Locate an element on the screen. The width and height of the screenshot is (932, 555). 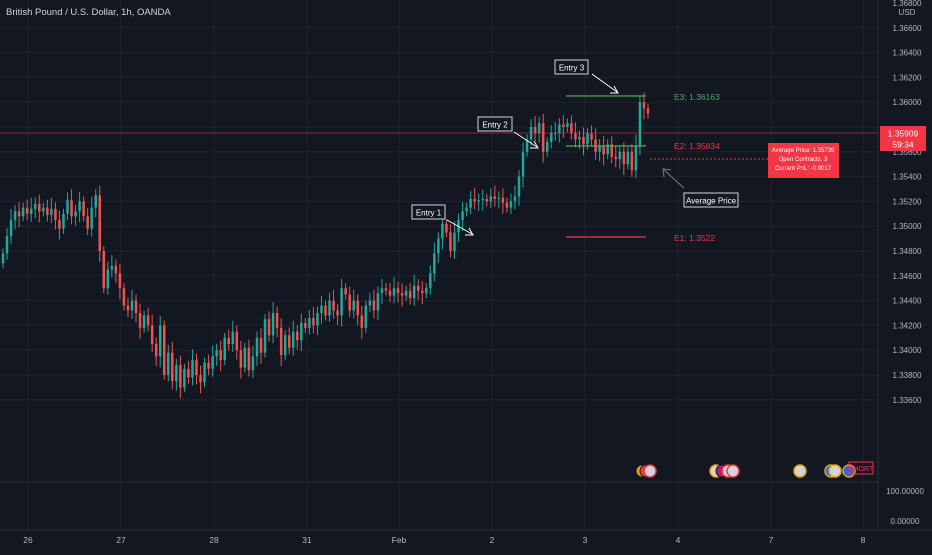
price-tick-label: 1.36000 is located at coordinates (907, 102).